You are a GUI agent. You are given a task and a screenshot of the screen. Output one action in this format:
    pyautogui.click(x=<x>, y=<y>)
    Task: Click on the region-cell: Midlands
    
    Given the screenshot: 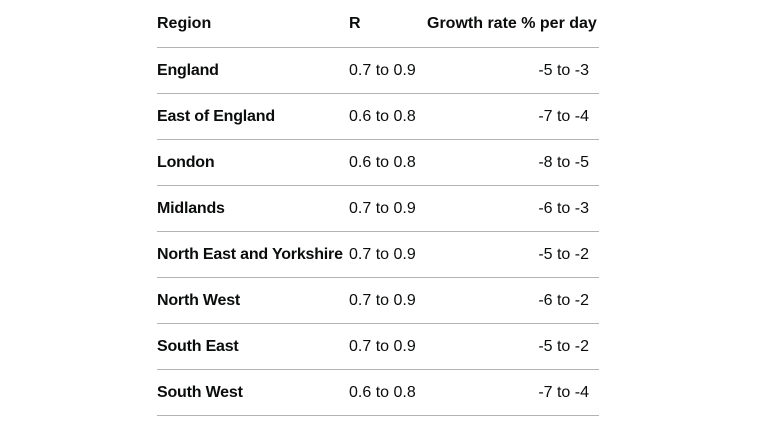 What is the action you would take?
    pyautogui.click(x=252, y=208)
    